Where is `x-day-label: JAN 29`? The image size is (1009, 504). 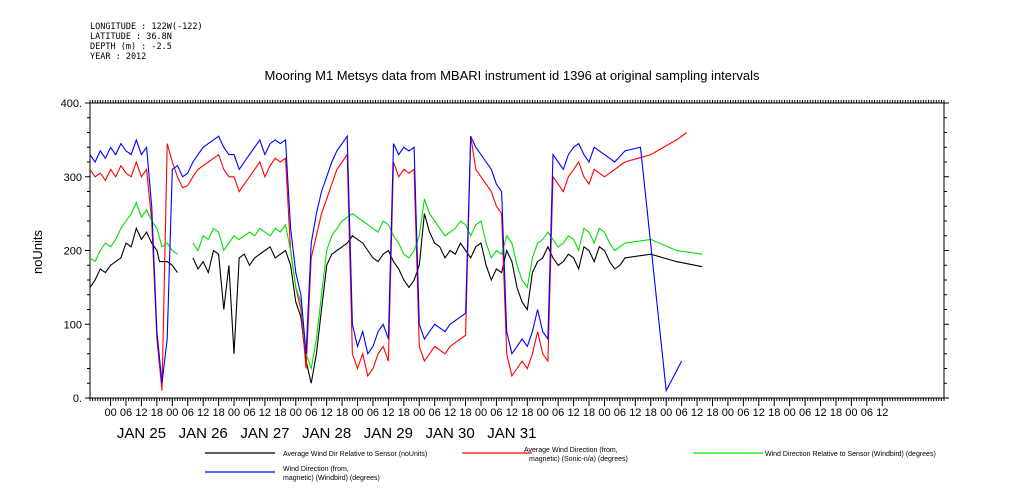 x-day-label: JAN 29 is located at coordinates (388, 433).